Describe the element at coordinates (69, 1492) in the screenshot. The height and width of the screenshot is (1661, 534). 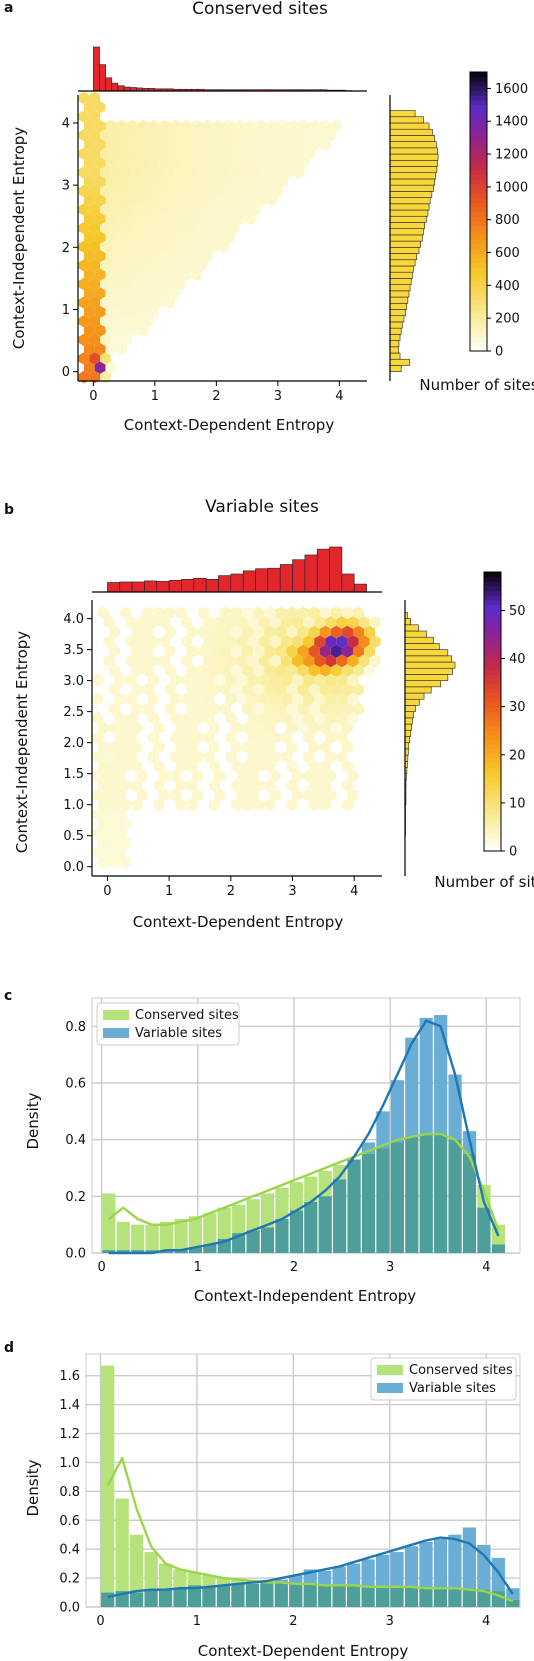
I see `y-tick-label: 0.8` at that location.